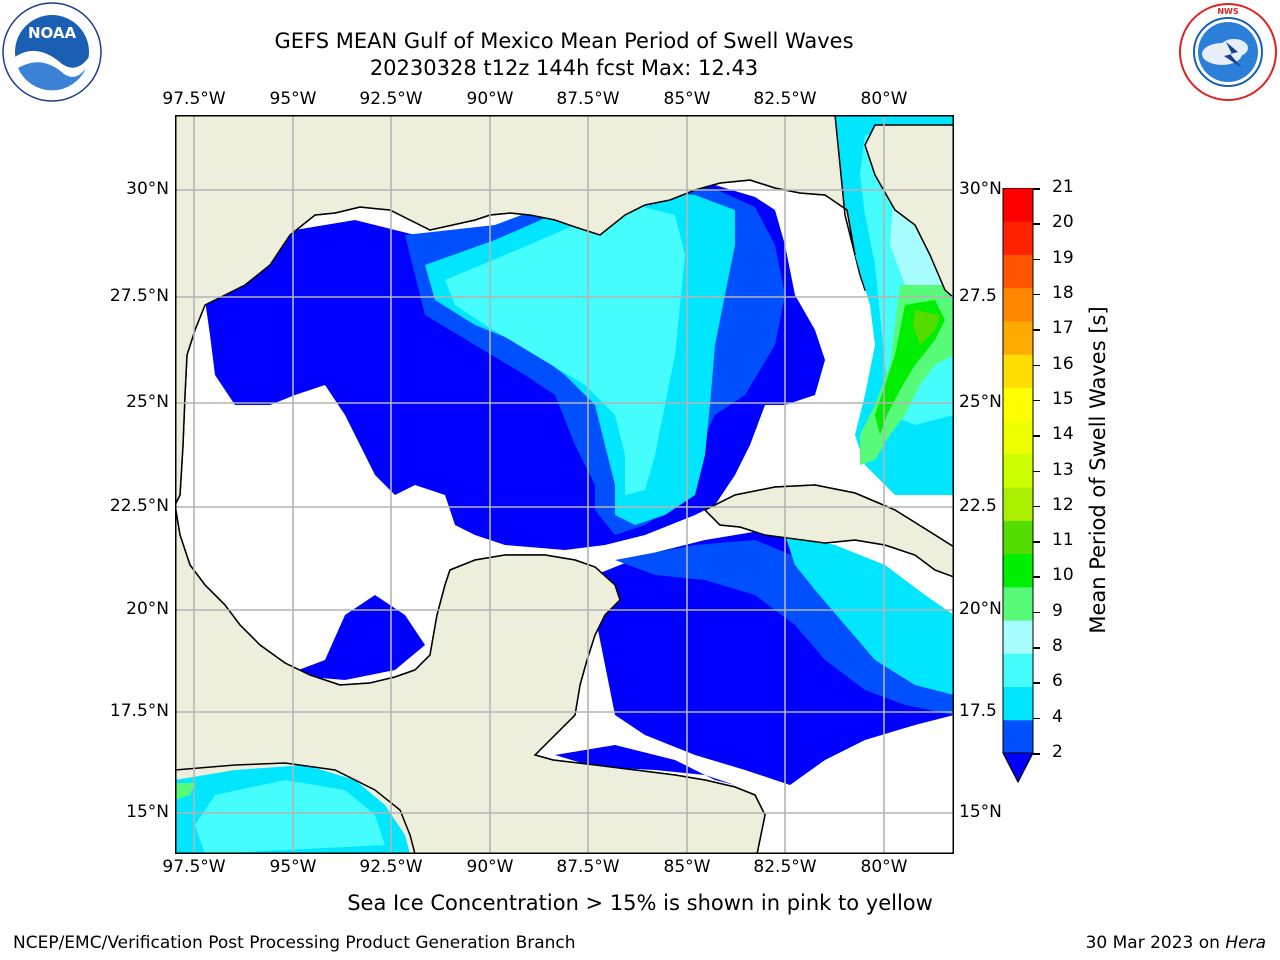 The image size is (1280, 960). What do you see at coordinates (52, 52) in the screenshot?
I see `noaa-logo: NOAA` at bounding box center [52, 52].